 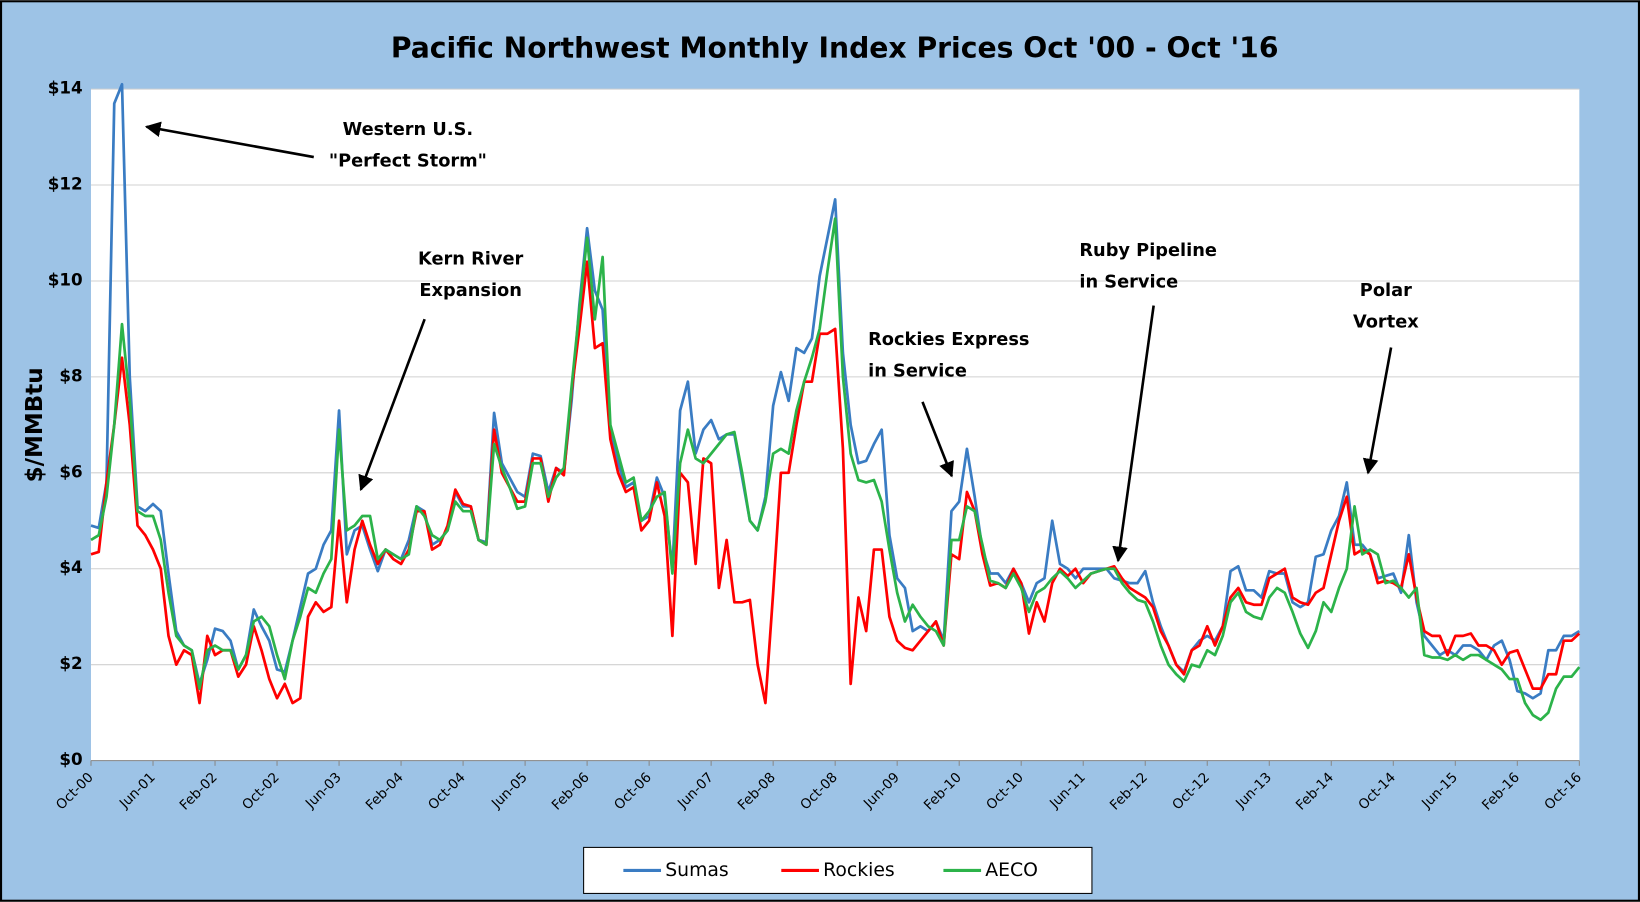 I want to click on y-tick-label: $8, so click(x=70, y=375).